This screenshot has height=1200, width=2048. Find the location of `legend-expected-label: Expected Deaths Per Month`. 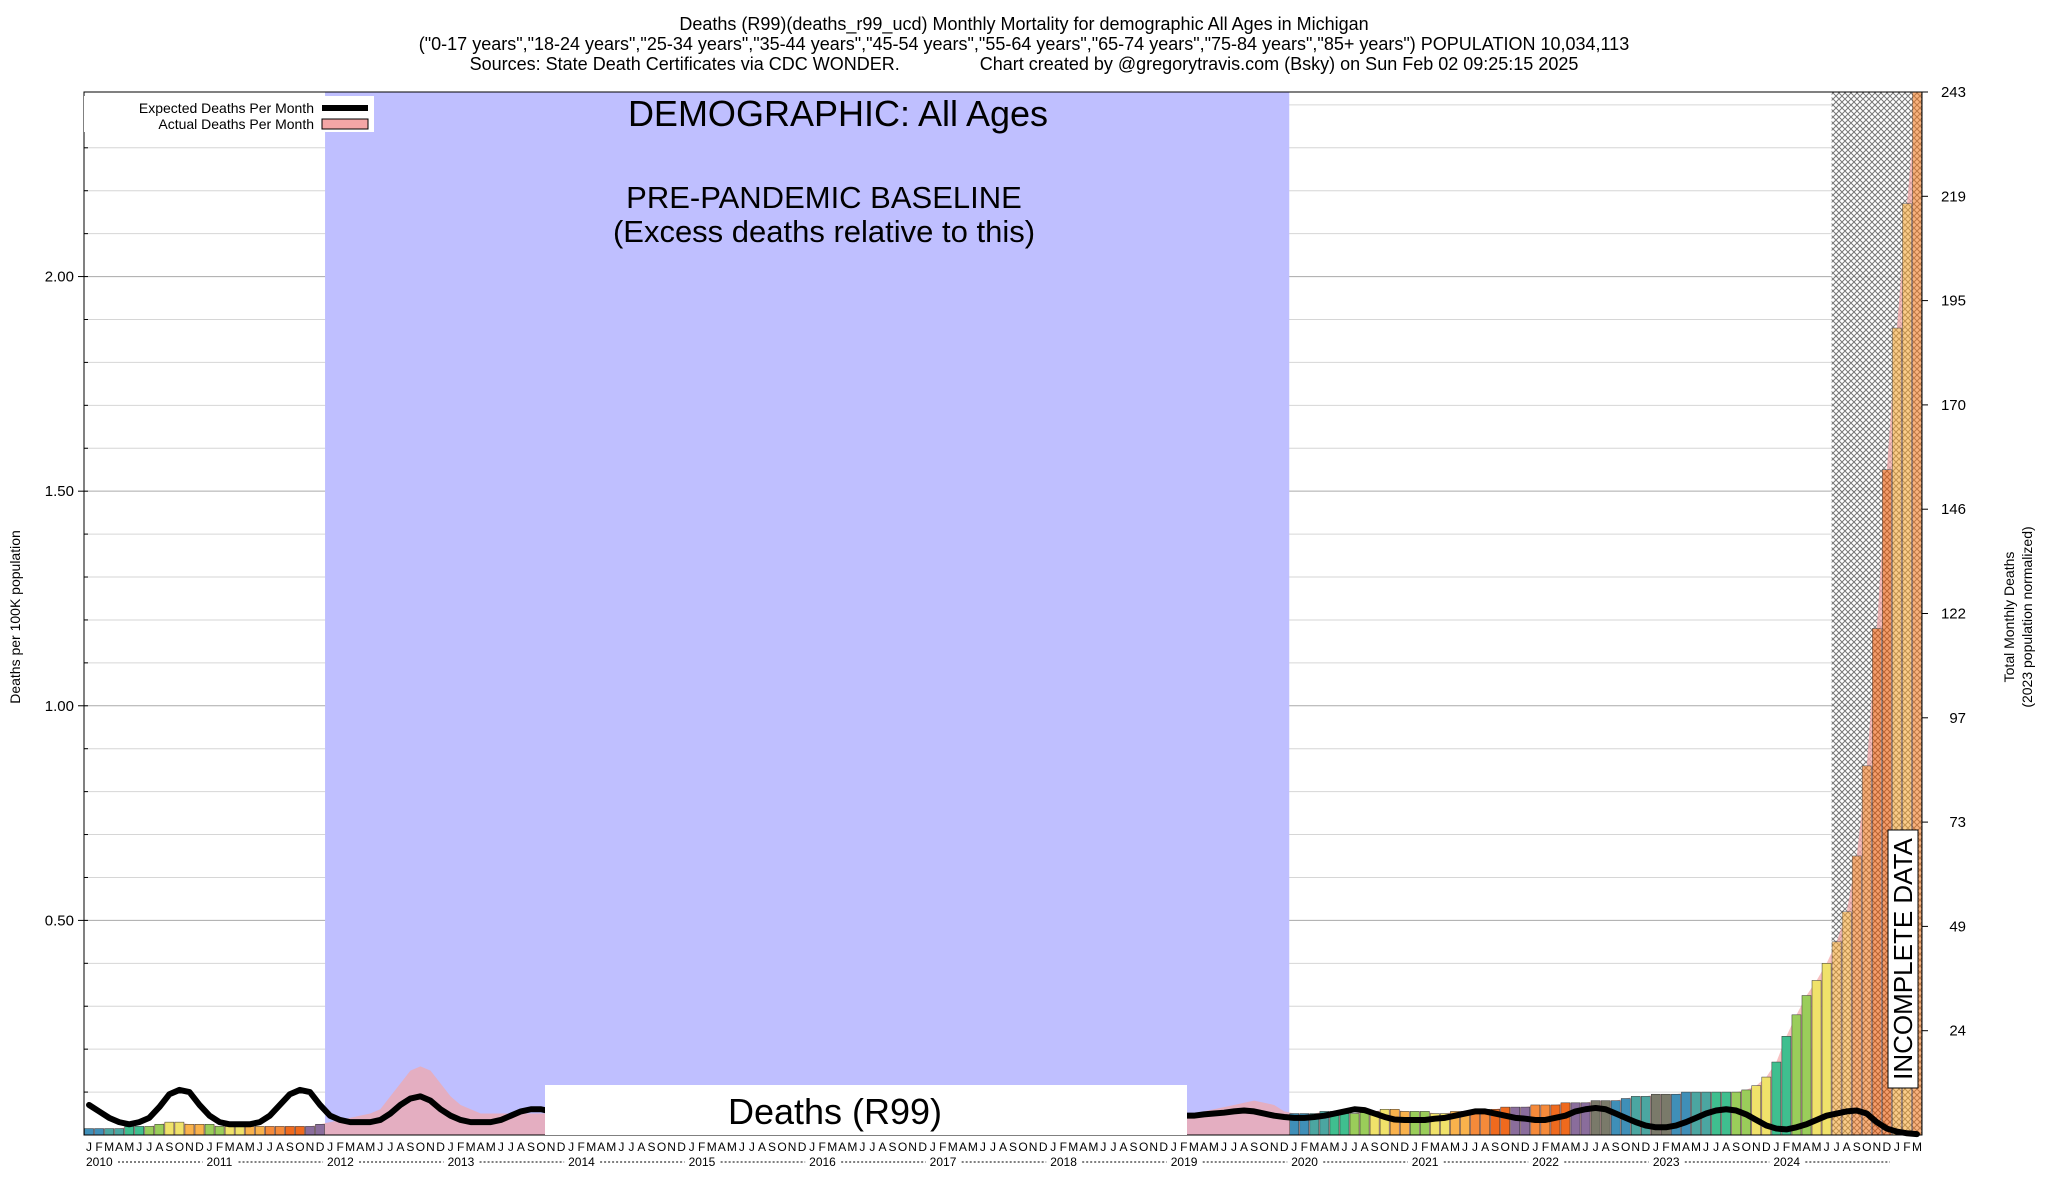

legend-expected-label: Expected Deaths Per Month is located at coordinates (226, 108).